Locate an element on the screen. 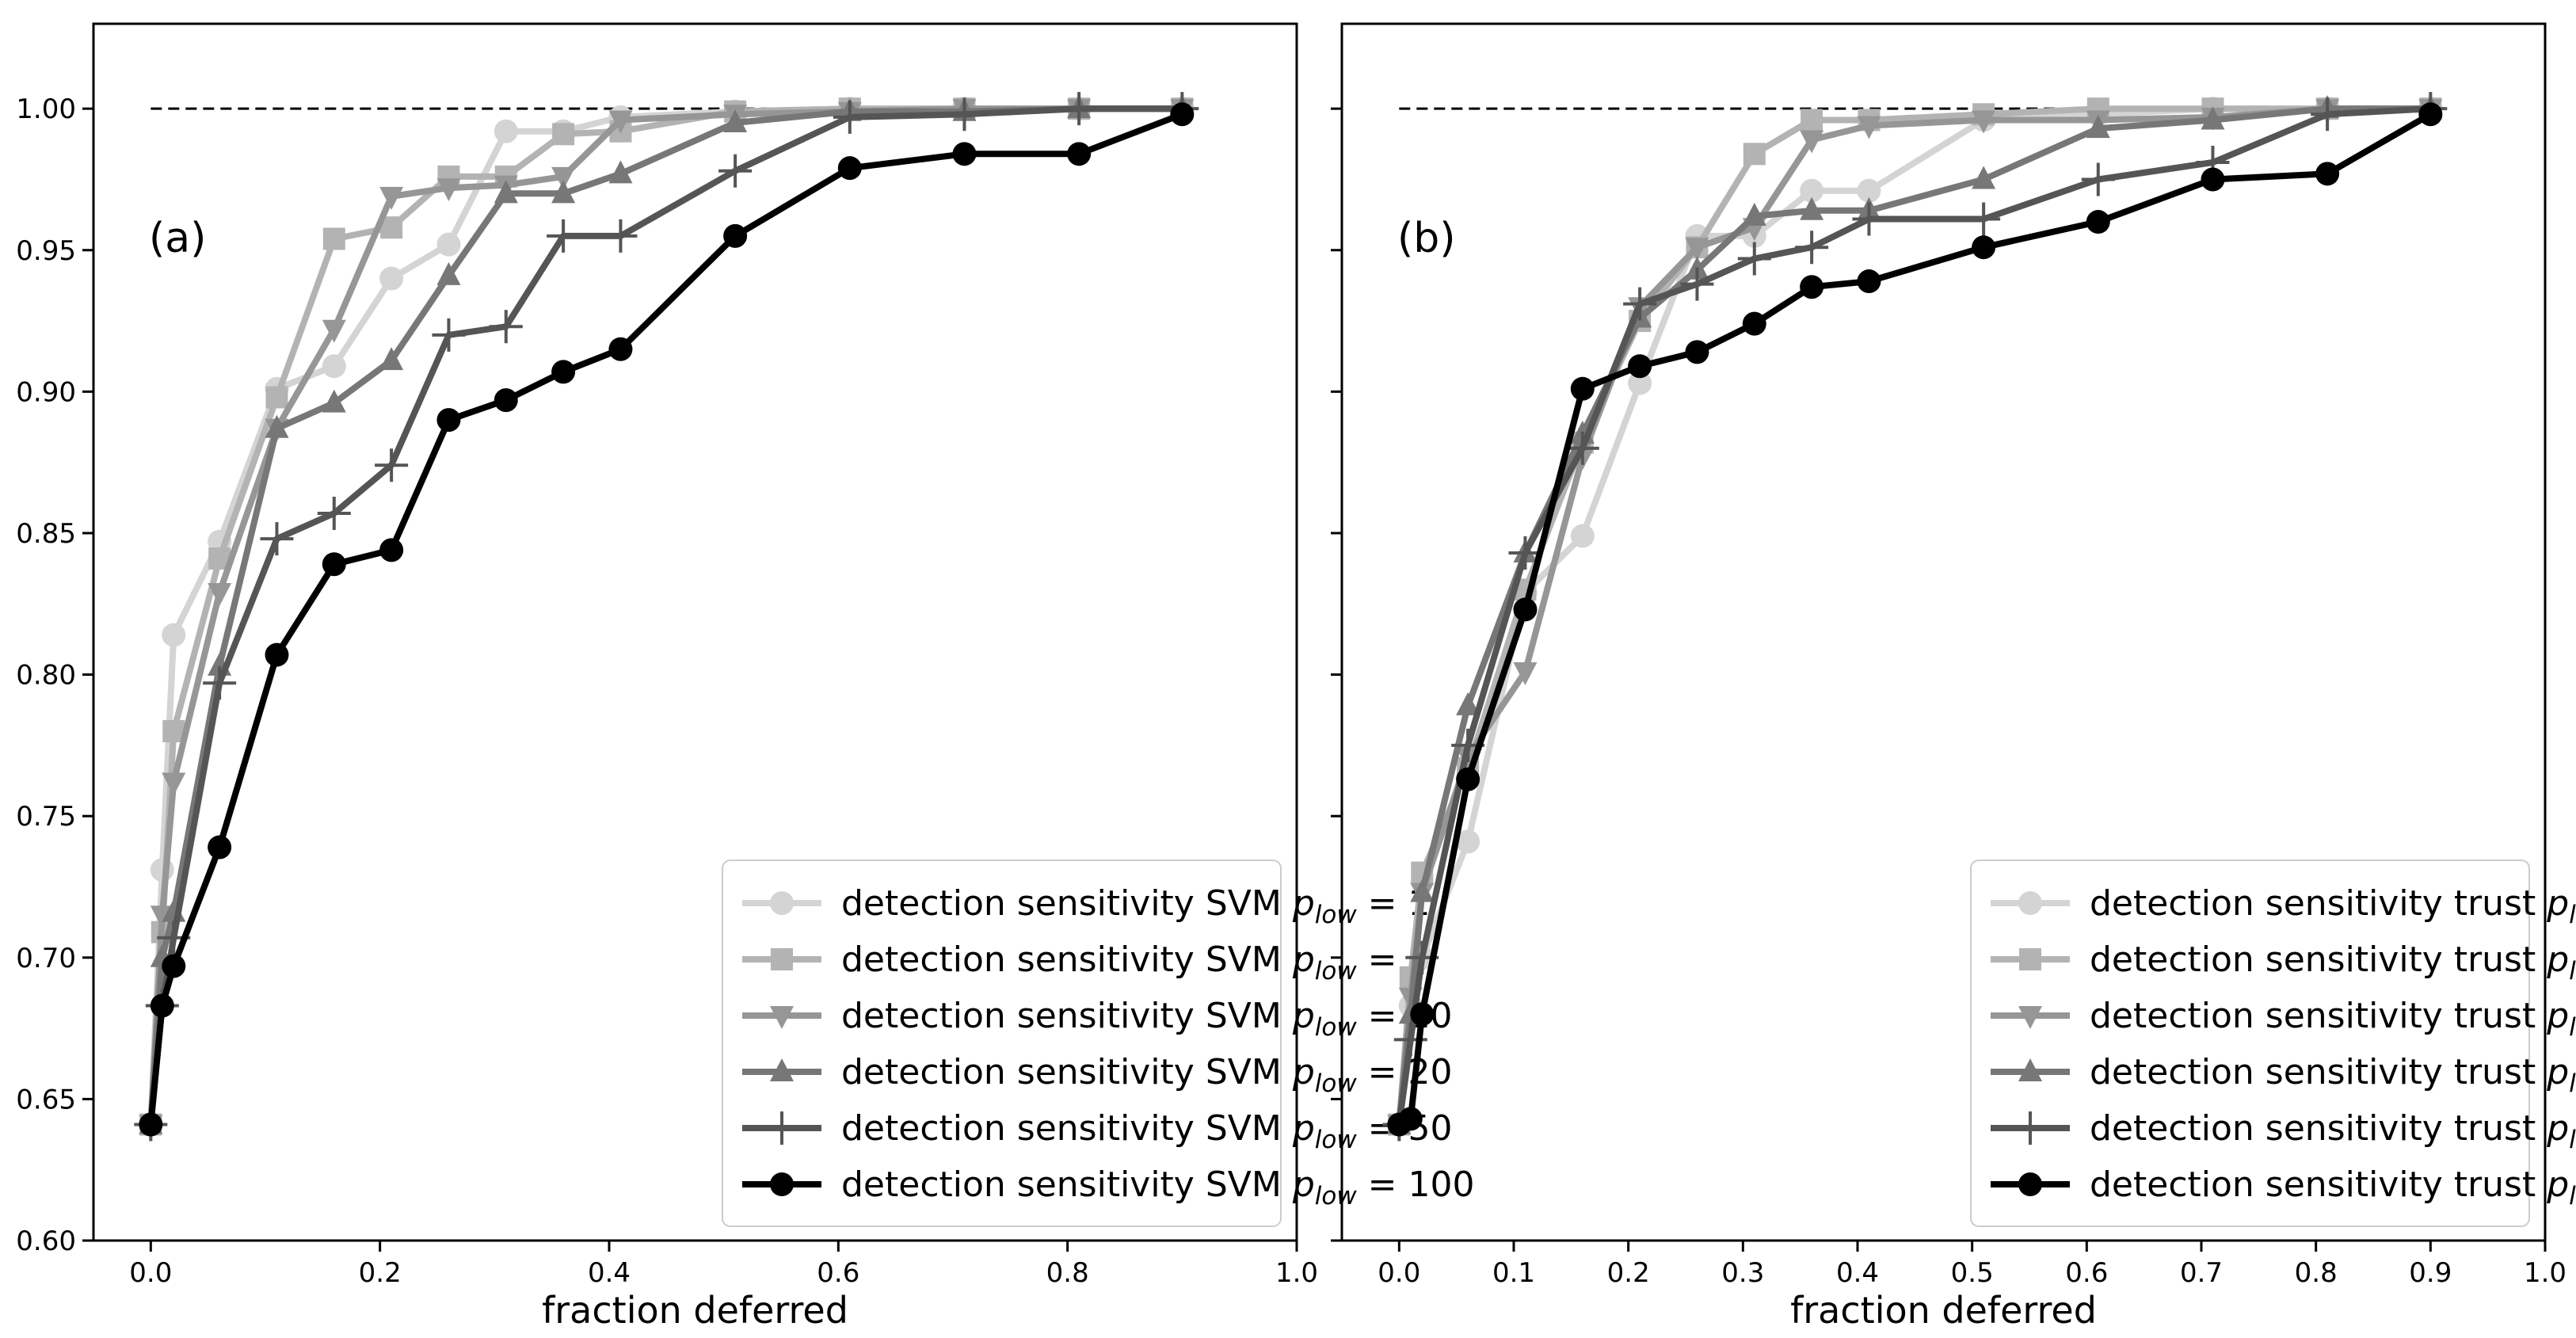  x-tick-label: 0.4 is located at coordinates (1857, 1273).